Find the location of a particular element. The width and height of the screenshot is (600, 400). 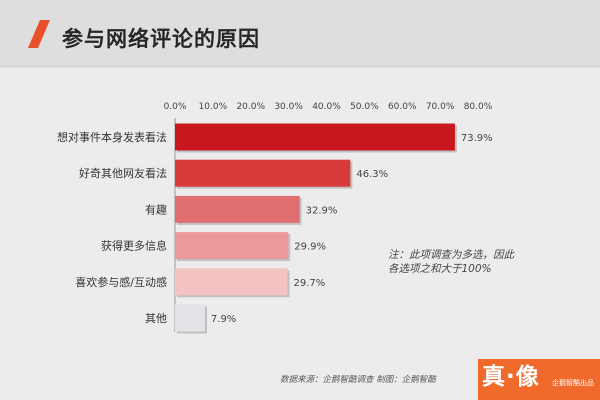

x-tick-label: 20.0% is located at coordinates (250, 107).